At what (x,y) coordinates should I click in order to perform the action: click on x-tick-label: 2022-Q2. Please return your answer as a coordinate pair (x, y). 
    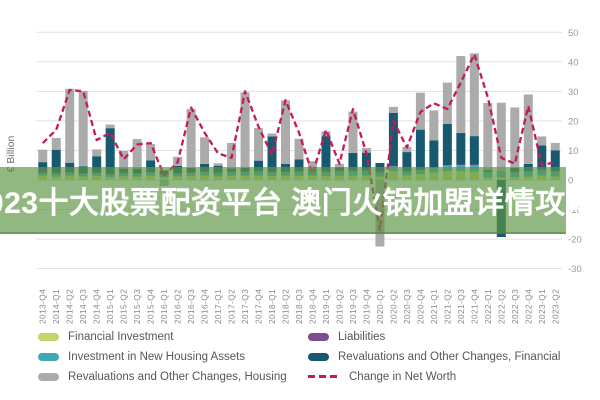
    Looking at the image, I should click on (501, 306).